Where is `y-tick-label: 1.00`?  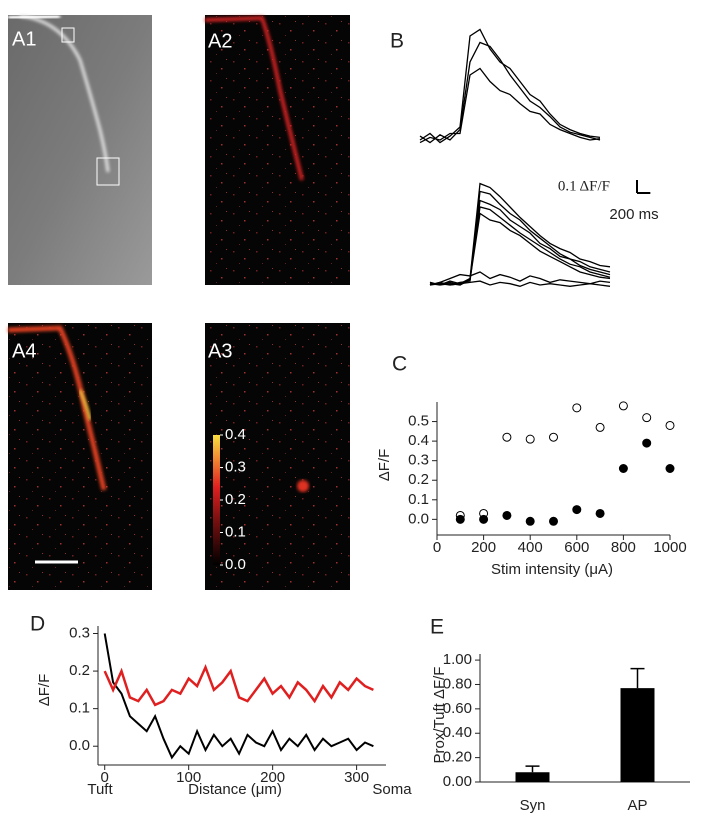
y-tick-label: 1.00 is located at coordinates (457, 659).